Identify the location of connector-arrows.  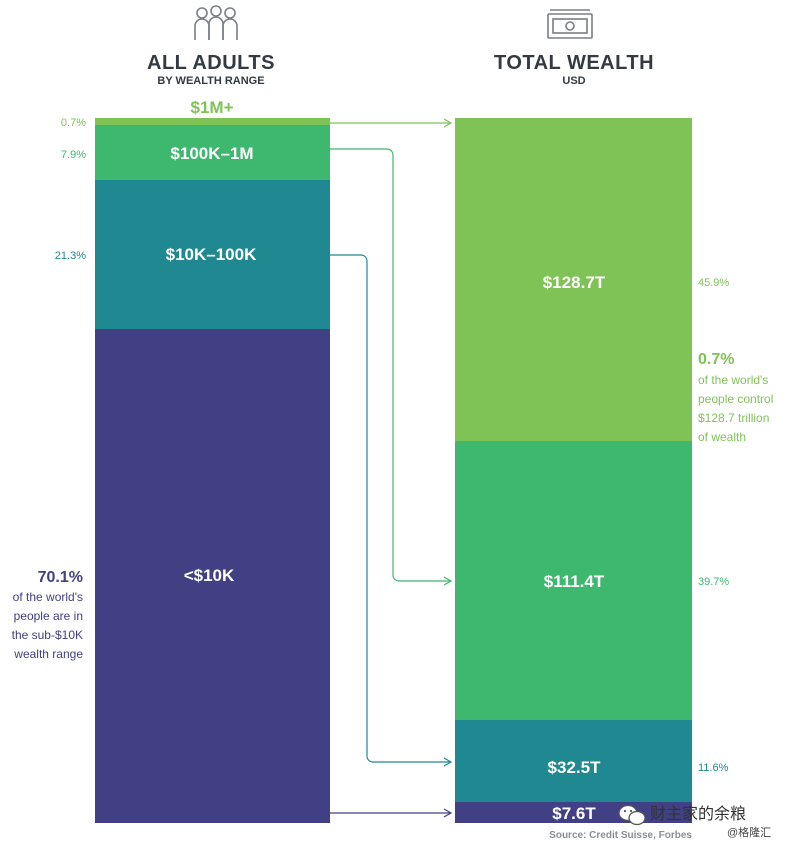
(391, 468).